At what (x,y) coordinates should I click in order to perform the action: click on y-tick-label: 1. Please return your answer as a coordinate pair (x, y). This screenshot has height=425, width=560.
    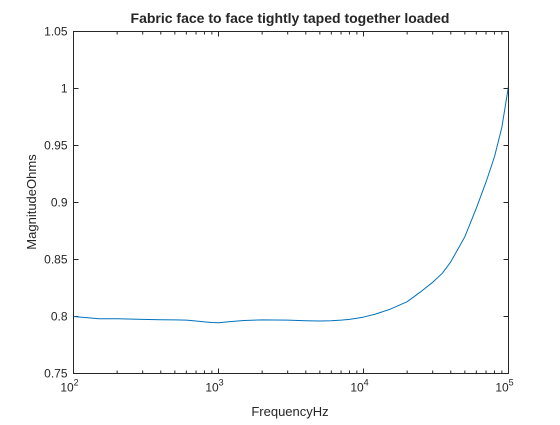
    Looking at the image, I should click on (64, 89).